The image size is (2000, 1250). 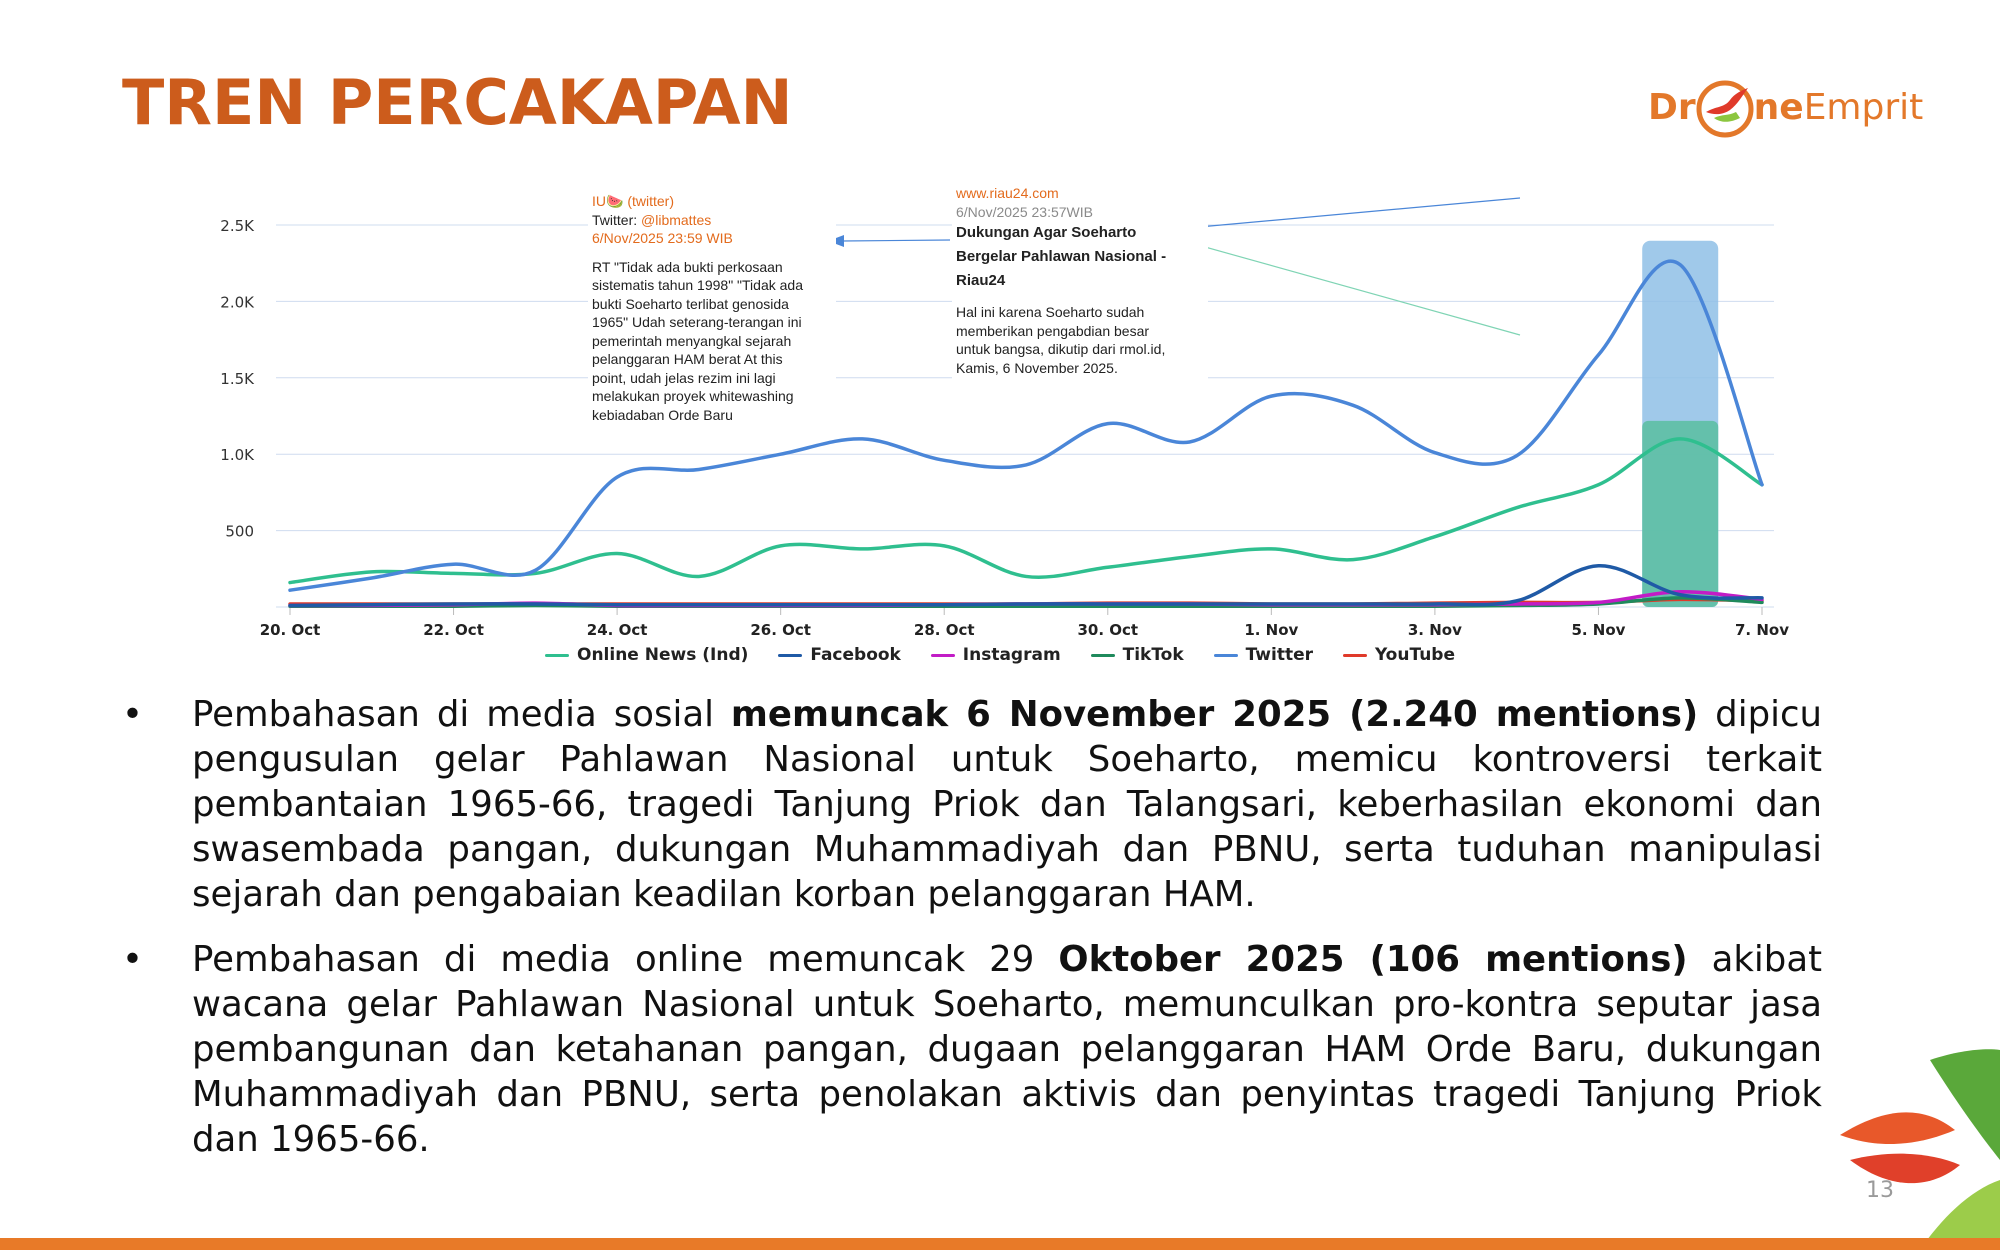 What do you see at coordinates (1762, 630) in the screenshot?
I see `x-tick-label: 7. Nov` at bounding box center [1762, 630].